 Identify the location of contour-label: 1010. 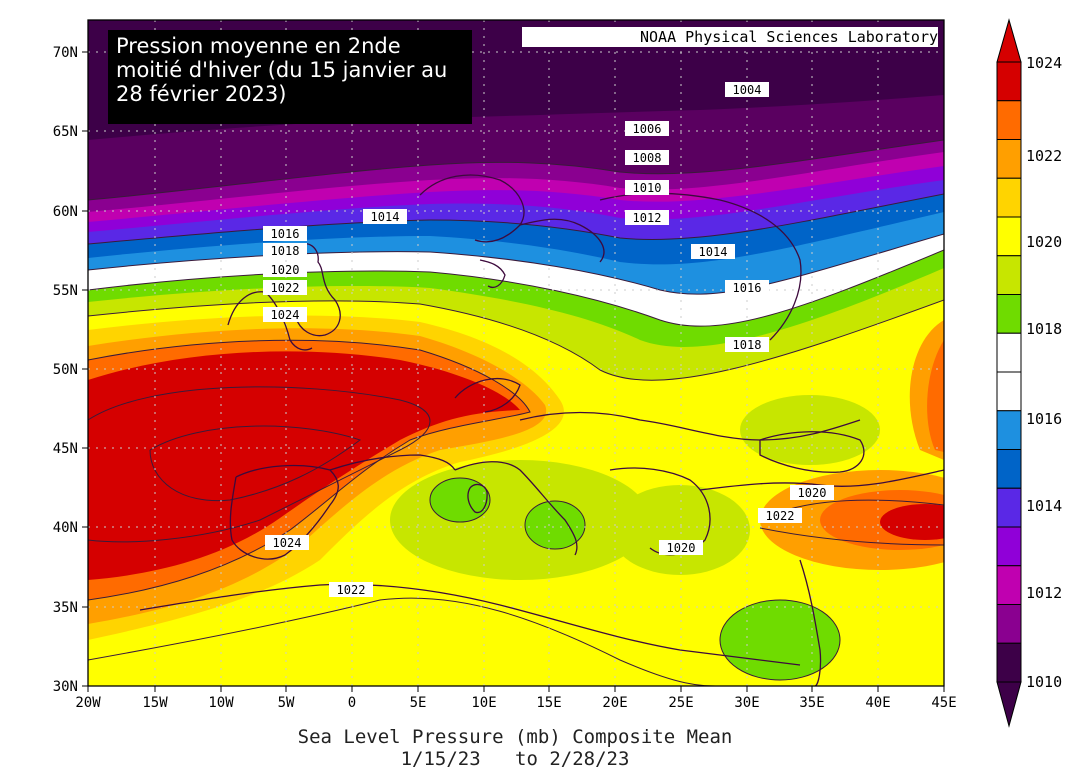
(647, 188).